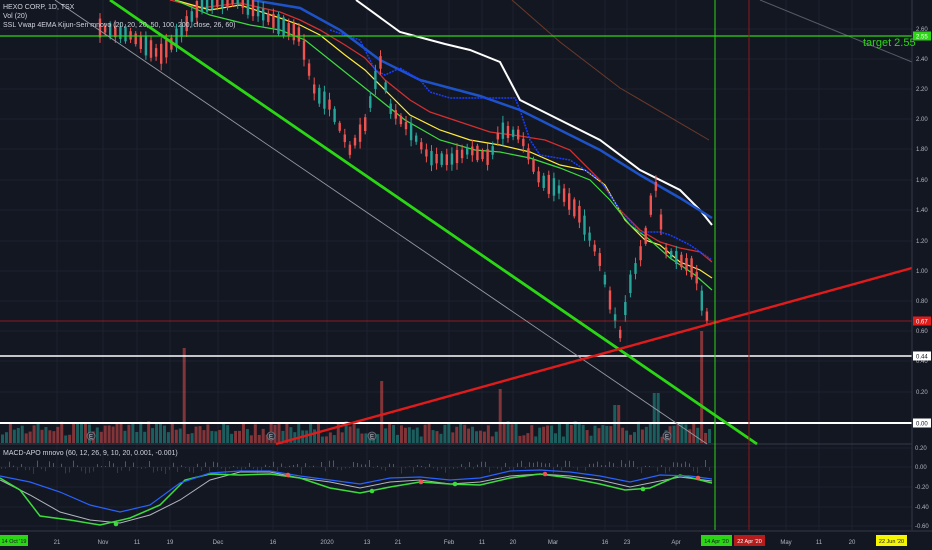 The height and width of the screenshot is (550, 932). What do you see at coordinates (922, 508) in the screenshot?
I see `macd-tick-label: -0.40` at bounding box center [922, 508].